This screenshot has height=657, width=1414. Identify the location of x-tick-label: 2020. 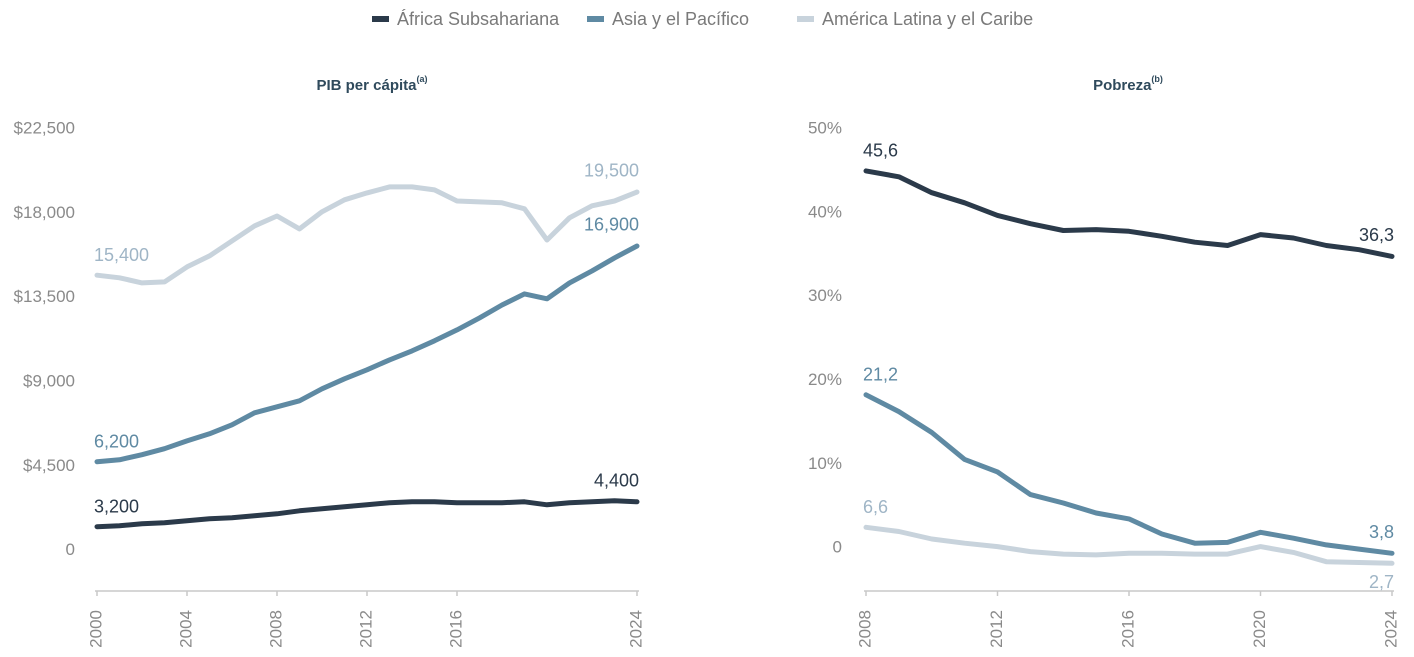
(1259, 629).